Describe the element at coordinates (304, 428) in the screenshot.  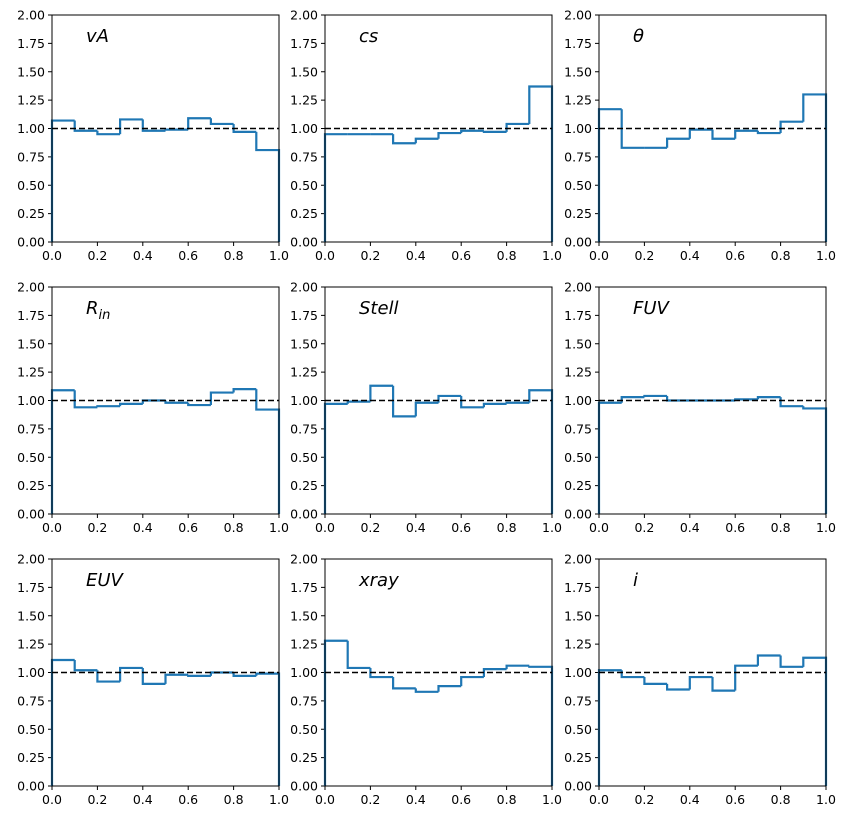
I see `y-tick-label: 0.75` at that location.